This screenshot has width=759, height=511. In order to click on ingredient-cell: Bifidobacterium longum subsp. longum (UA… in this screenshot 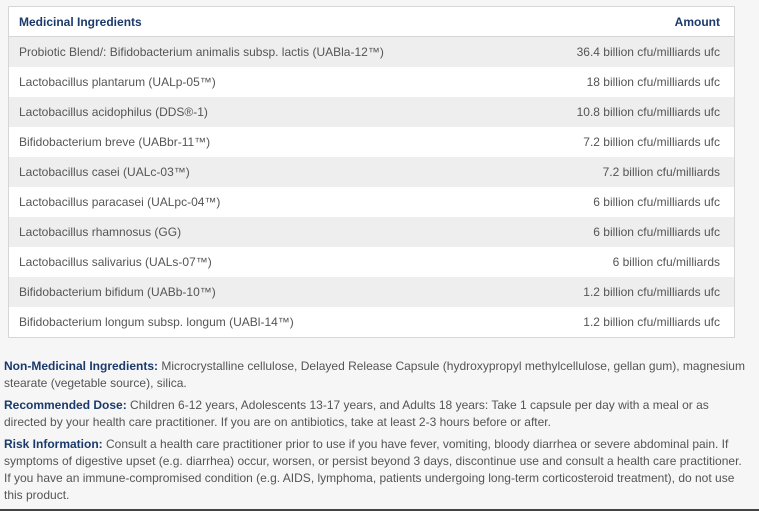, I will do `click(156, 322)`.